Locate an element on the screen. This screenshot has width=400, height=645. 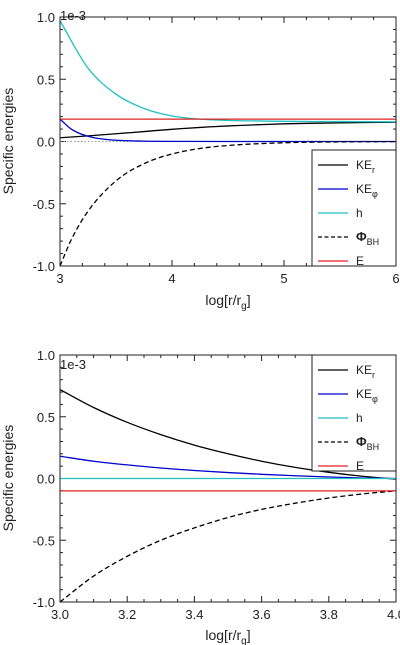
x-tick-label: 4 is located at coordinates (171, 278).